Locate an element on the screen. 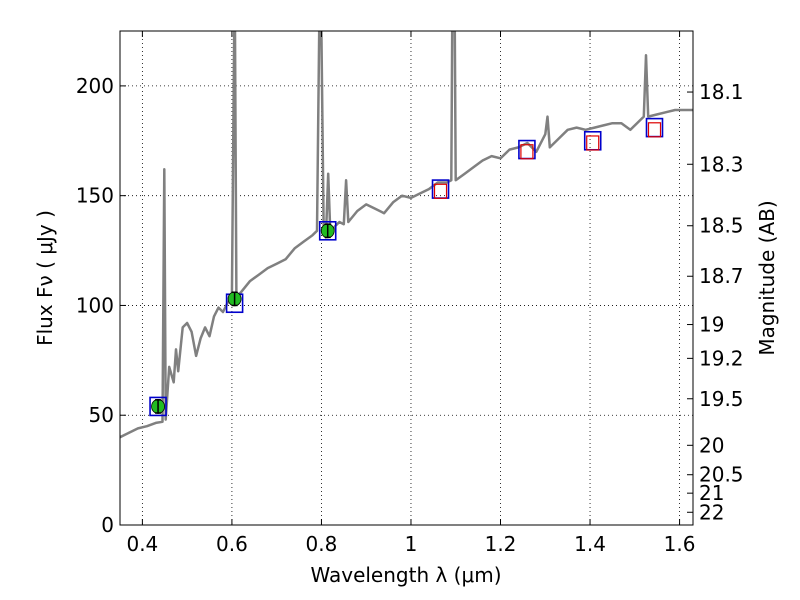 This screenshot has height=600, width=800. right-tick-label: 20.5 is located at coordinates (721, 475).